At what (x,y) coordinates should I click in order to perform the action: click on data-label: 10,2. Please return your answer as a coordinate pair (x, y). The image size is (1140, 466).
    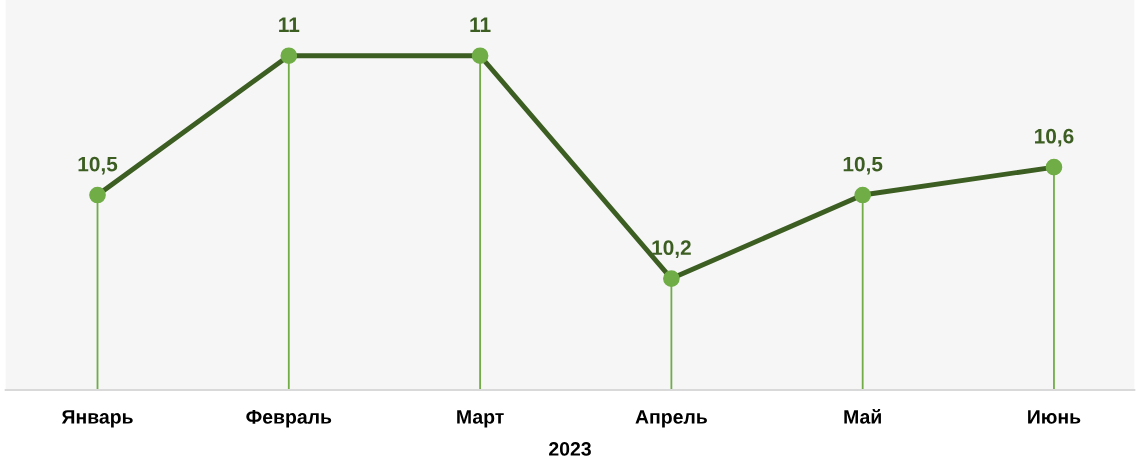
    Looking at the image, I should click on (671, 249).